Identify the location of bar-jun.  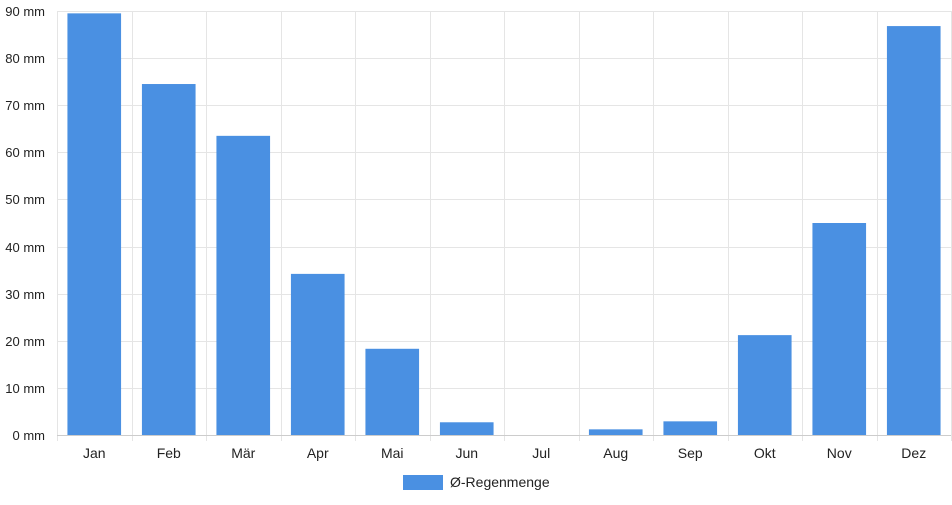
(466, 428).